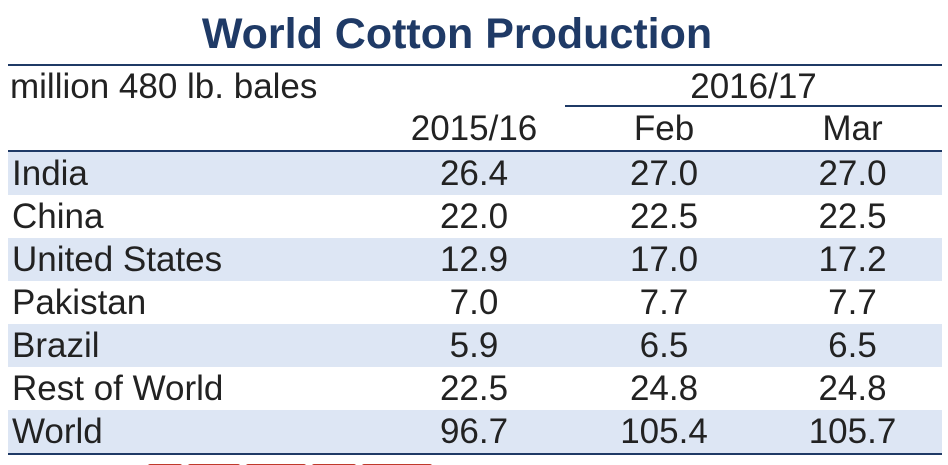 The image size is (948, 465). What do you see at coordinates (664, 128) in the screenshot?
I see `column-header-feb: Feb` at bounding box center [664, 128].